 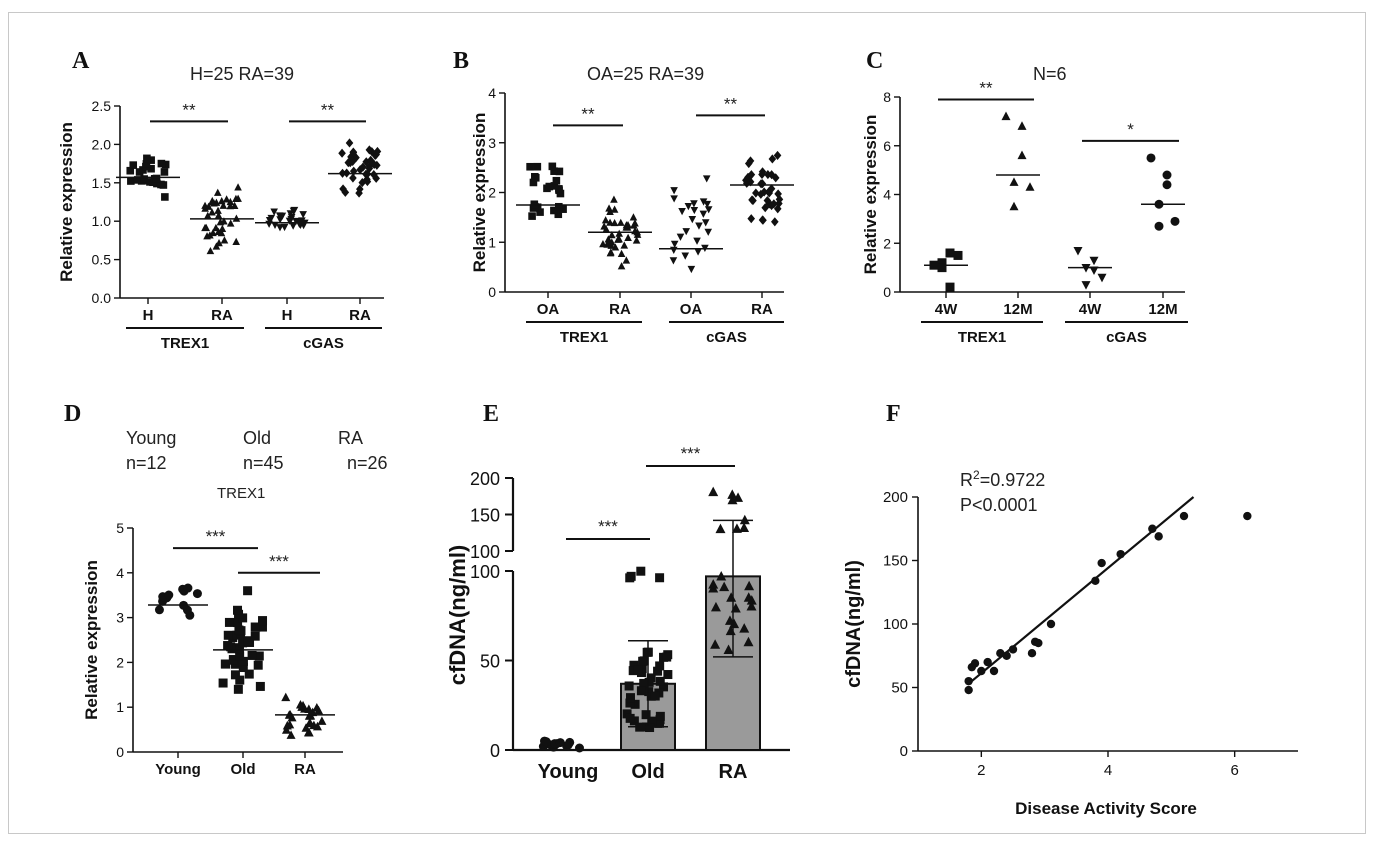 I want to click on y-tick-label: 1.0, so click(x=102, y=221).